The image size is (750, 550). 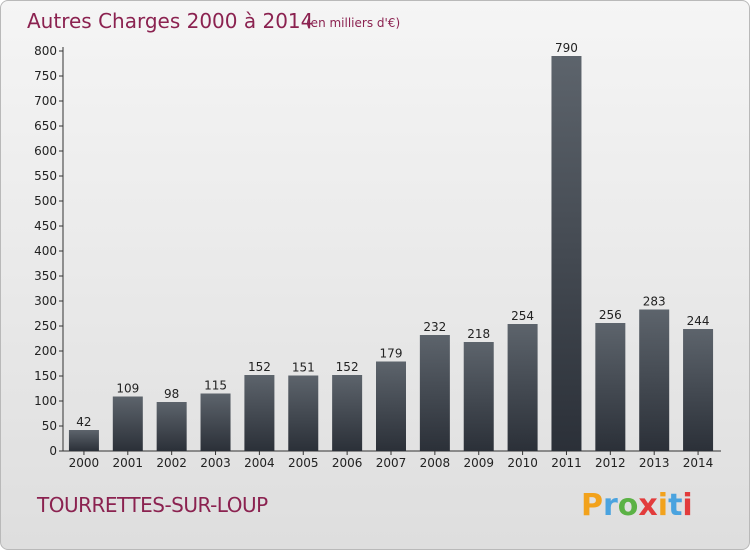 What do you see at coordinates (83, 422) in the screenshot?
I see `bar-value-label: 42` at bounding box center [83, 422].